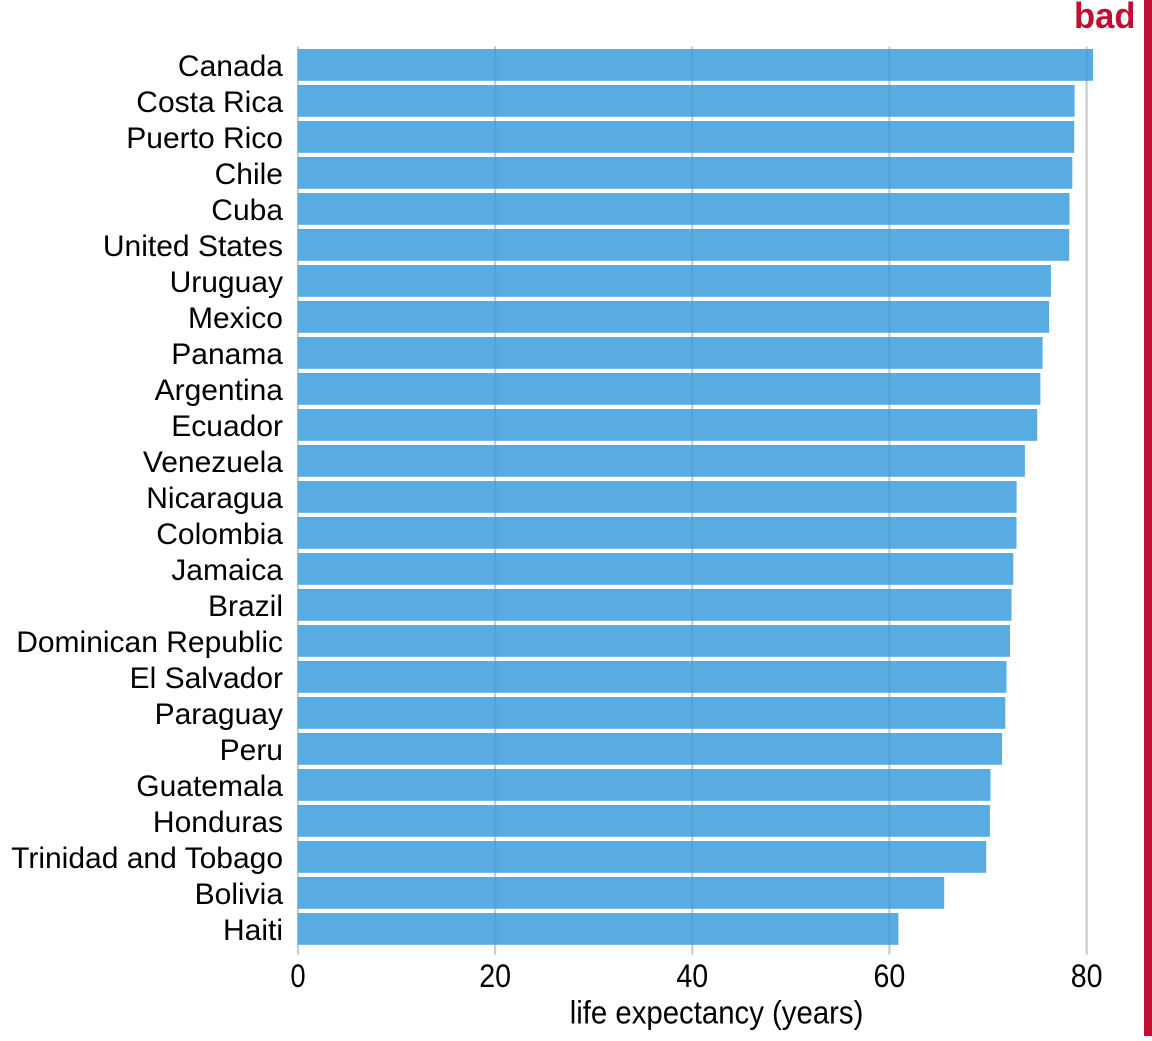 Image resolution: width=1152 pixels, height=1041 pixels. Describe the element at coordinates (297, 976) in the screenshot. I see `svg-text: 0` at that location.